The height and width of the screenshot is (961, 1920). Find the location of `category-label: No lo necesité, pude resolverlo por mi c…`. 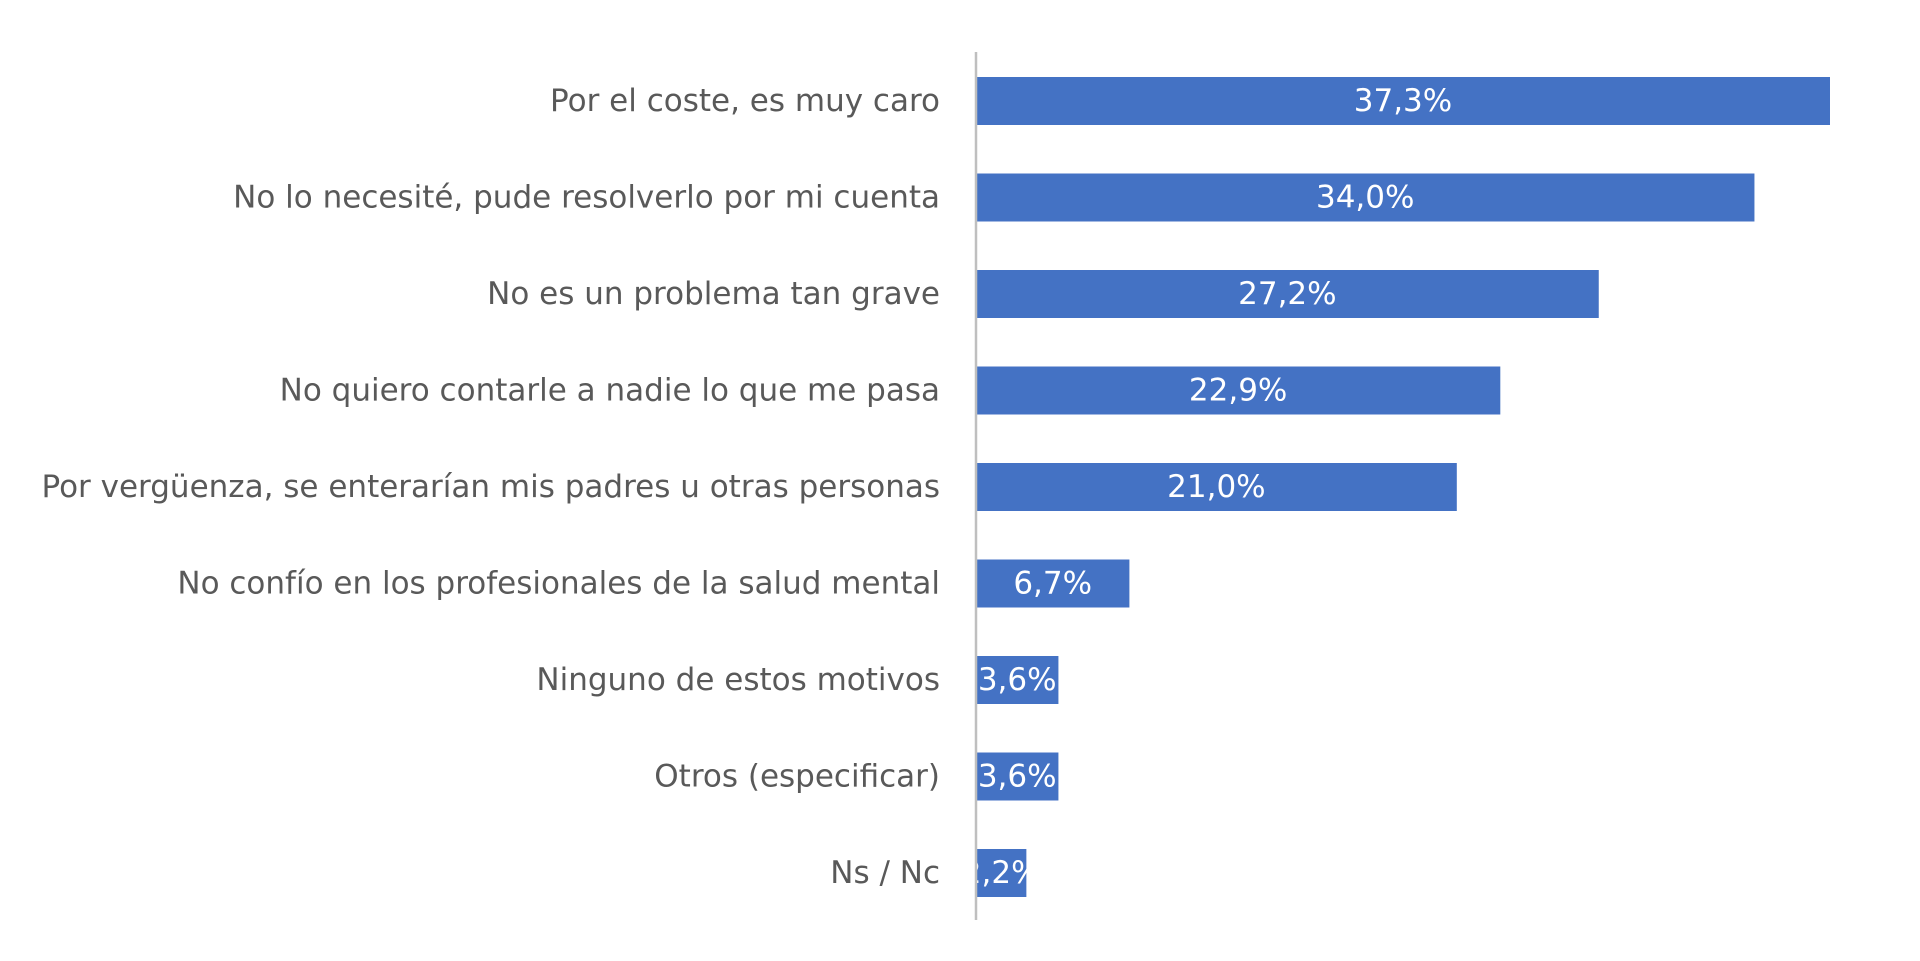

category-label: No lo necesité, pude resolverlo por mi c… is located at coordinates (586, 198).